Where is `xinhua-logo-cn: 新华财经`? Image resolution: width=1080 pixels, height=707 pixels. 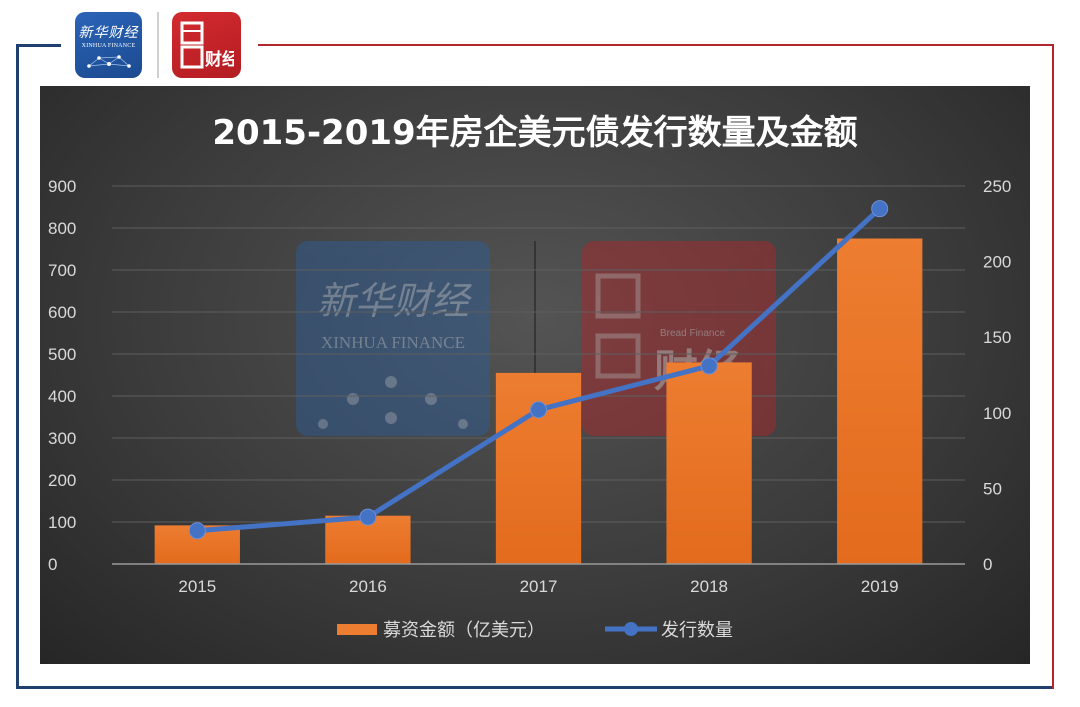
xinhua-logo-cn: 新华财经 is located at coordinates (108, 33).